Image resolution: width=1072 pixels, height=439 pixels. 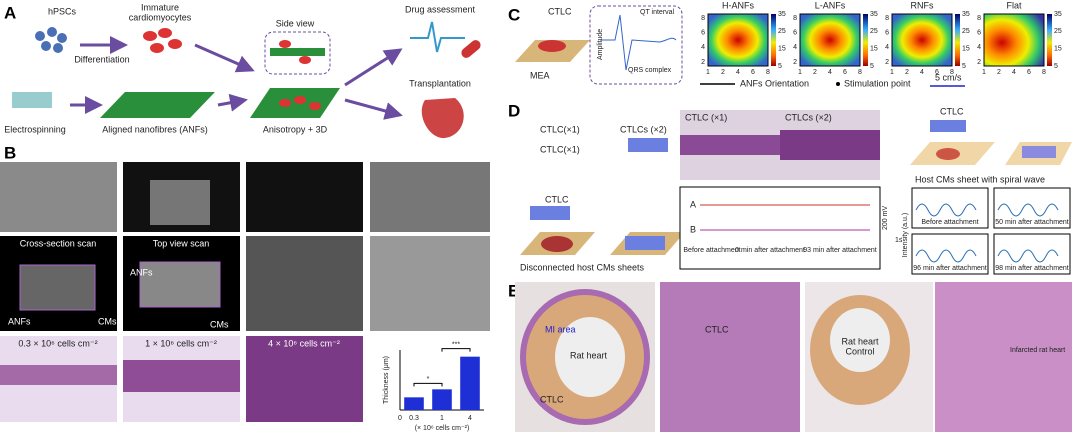 What do you see at coordinates (648, 145) in the screenshot?
I see `ctlc-icon` at bounding box center [648, 145].